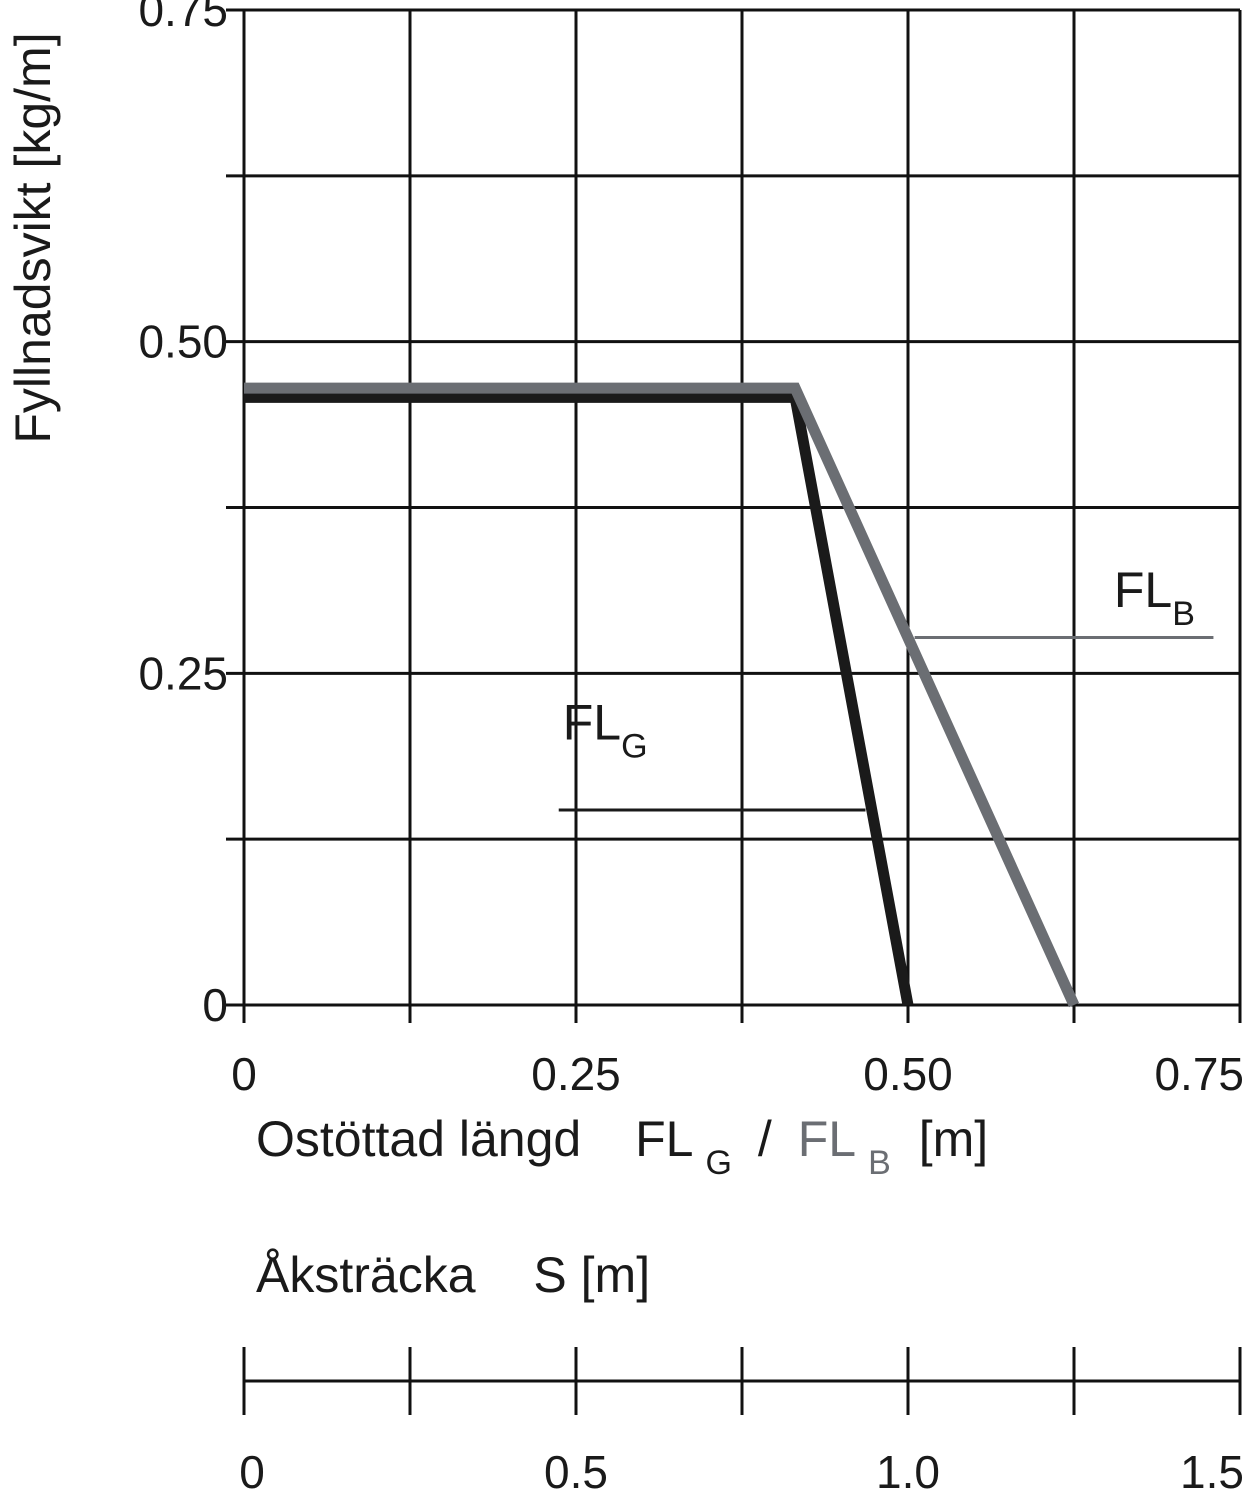 The image size is (1248, 1500). Describe the element at coordinates (244, 1074) in the screenshot. I see `x-tick-label: 0` at that location.